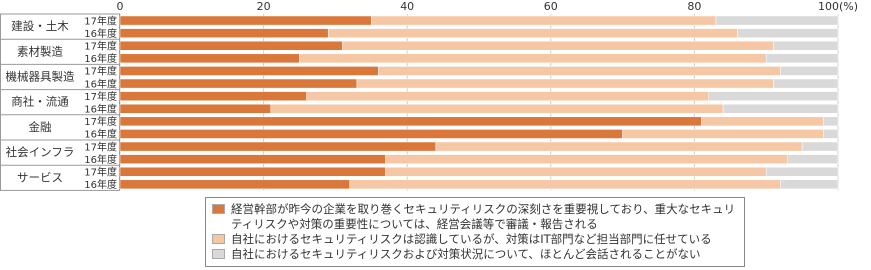  Describe the element at coordinates (40, 26) in the screenshot. I see `group-label: 建設・土木` at that location.